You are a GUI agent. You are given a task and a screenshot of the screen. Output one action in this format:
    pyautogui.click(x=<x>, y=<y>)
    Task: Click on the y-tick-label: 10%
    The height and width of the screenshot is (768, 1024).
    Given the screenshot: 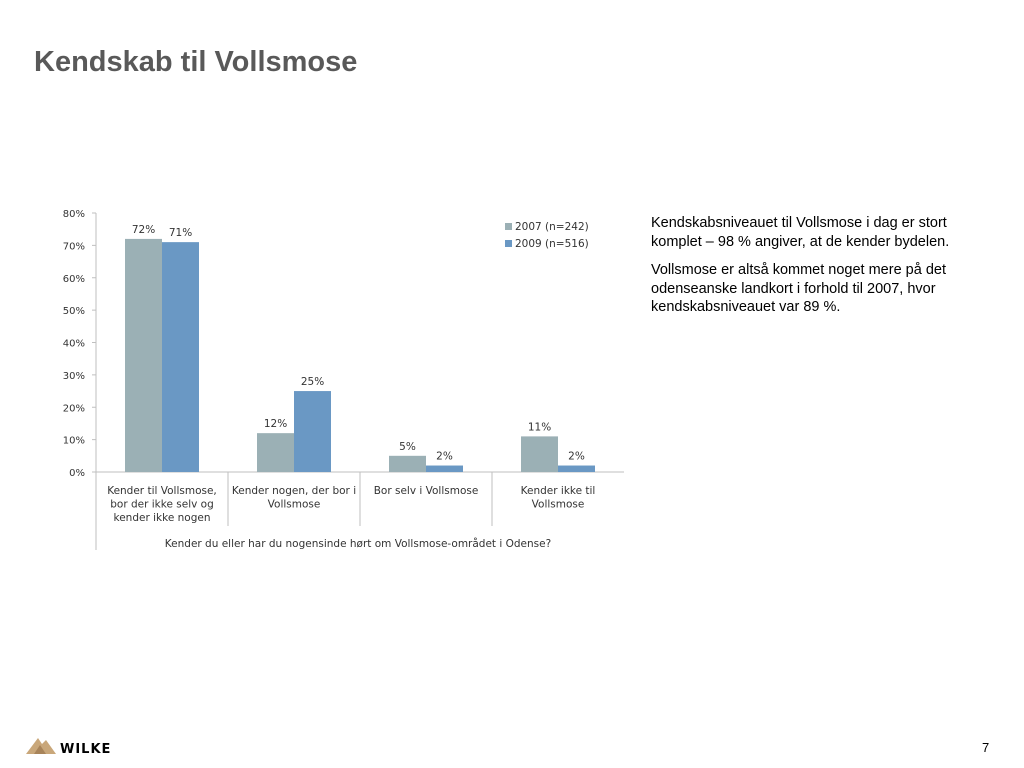 What is the action you would take?
    pyautogui.click(x=74, y=441)
    